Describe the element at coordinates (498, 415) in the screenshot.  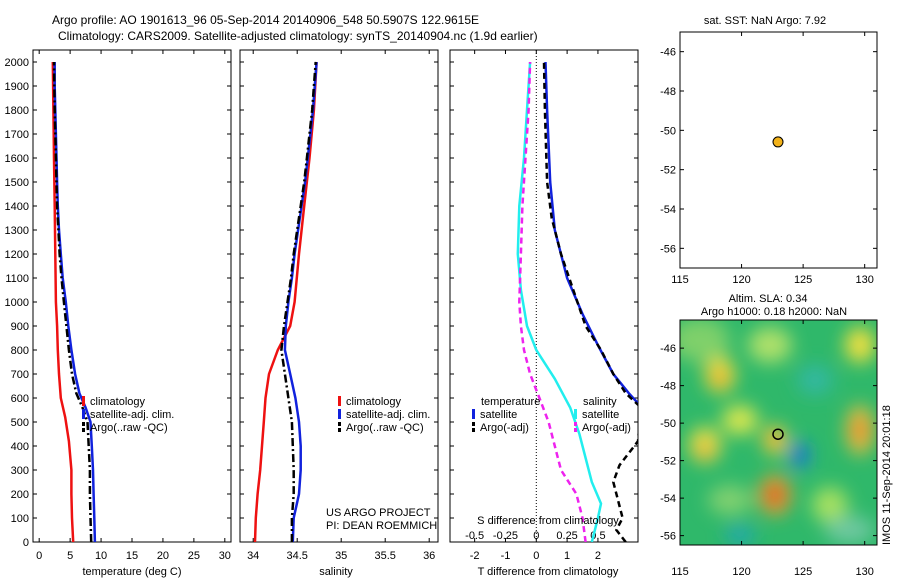
I see `legend-t-satellite: satellite` at that location.